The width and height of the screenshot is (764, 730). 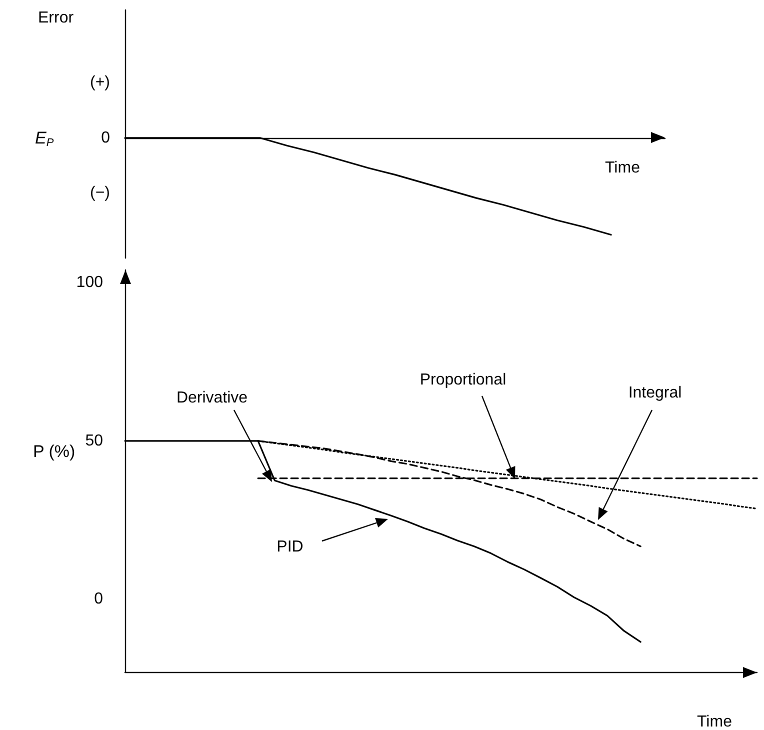 I want to click on text: Integral, so click(x=655, y=393).